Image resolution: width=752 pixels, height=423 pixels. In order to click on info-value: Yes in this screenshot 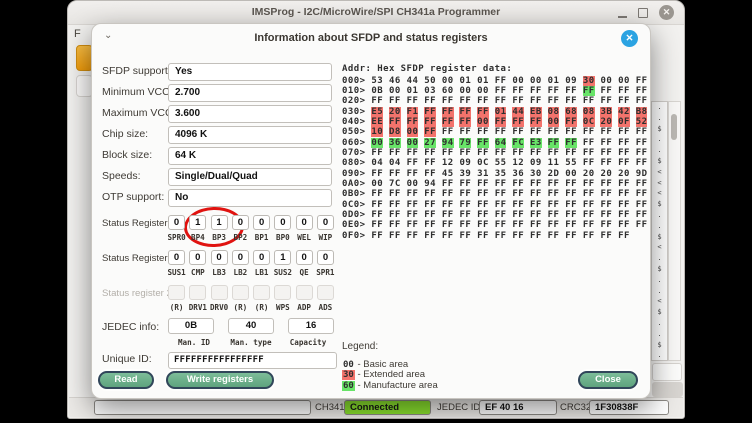, I will do `click(250, 72)`.